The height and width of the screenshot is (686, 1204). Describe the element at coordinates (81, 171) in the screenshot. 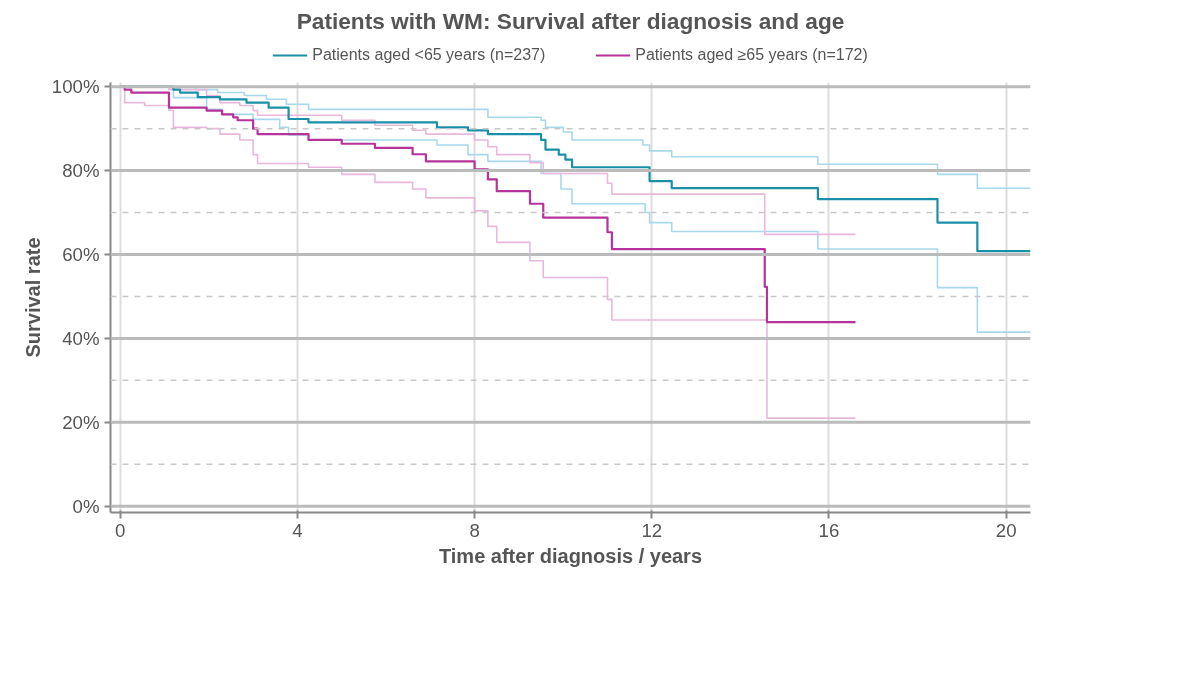

I see `y-tick-label: 80%` at that location.